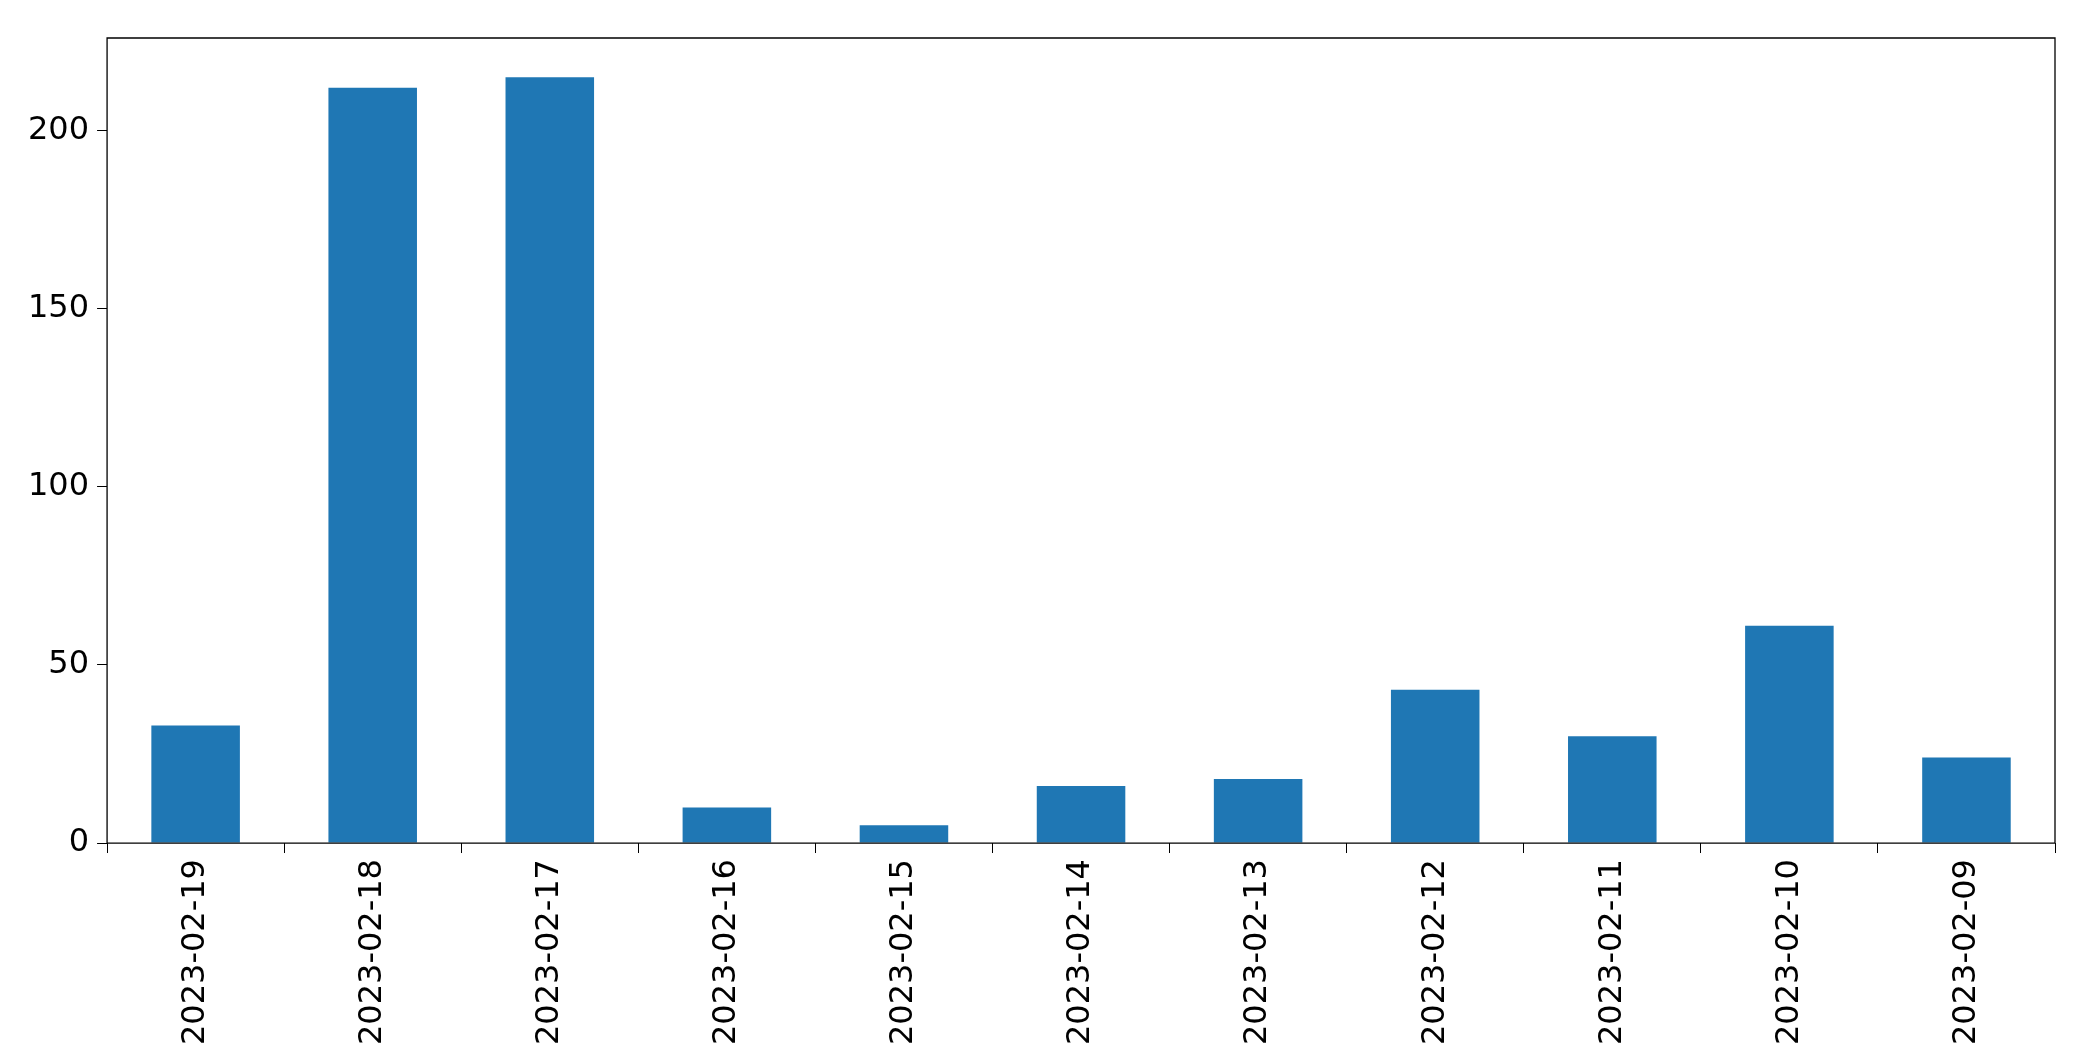  What do you see at coordinates (192, 952) in the screenshot?
I see `x-tick-label: 2023-02-19` at bounding box center [192, 952].